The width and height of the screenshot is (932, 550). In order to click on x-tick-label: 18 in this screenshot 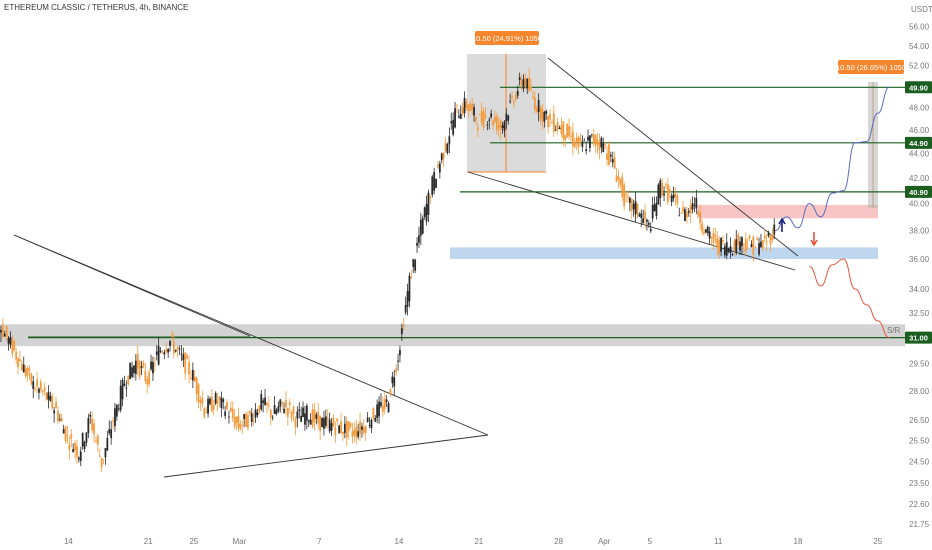, I will do `click(798, 541)`.